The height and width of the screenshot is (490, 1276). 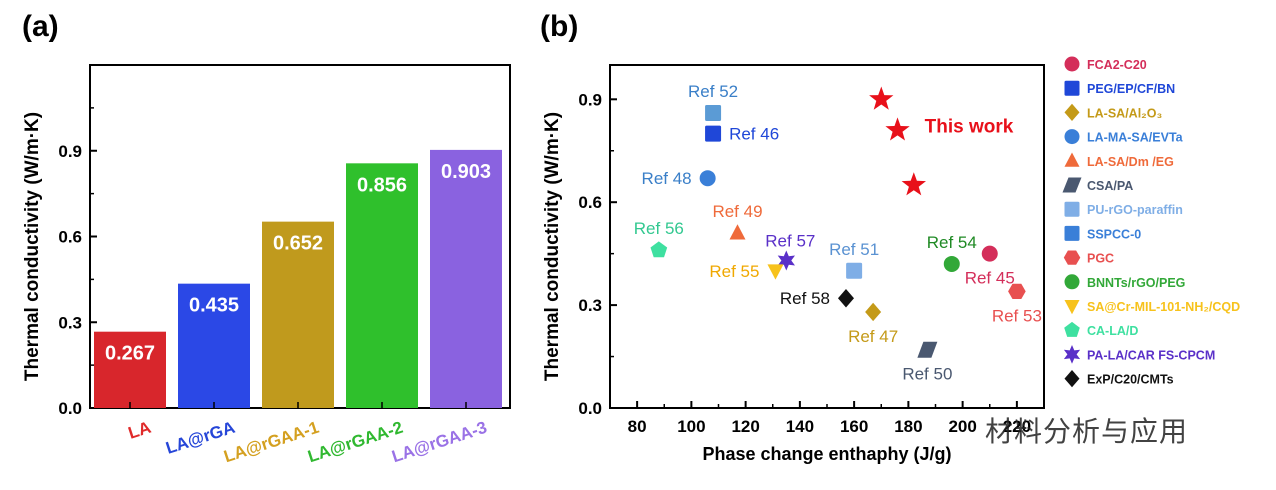 What do you see at coordinates (873, 336) in the screenshot?
I see `point-label: Ref 47` at bounding box center [873, 336].